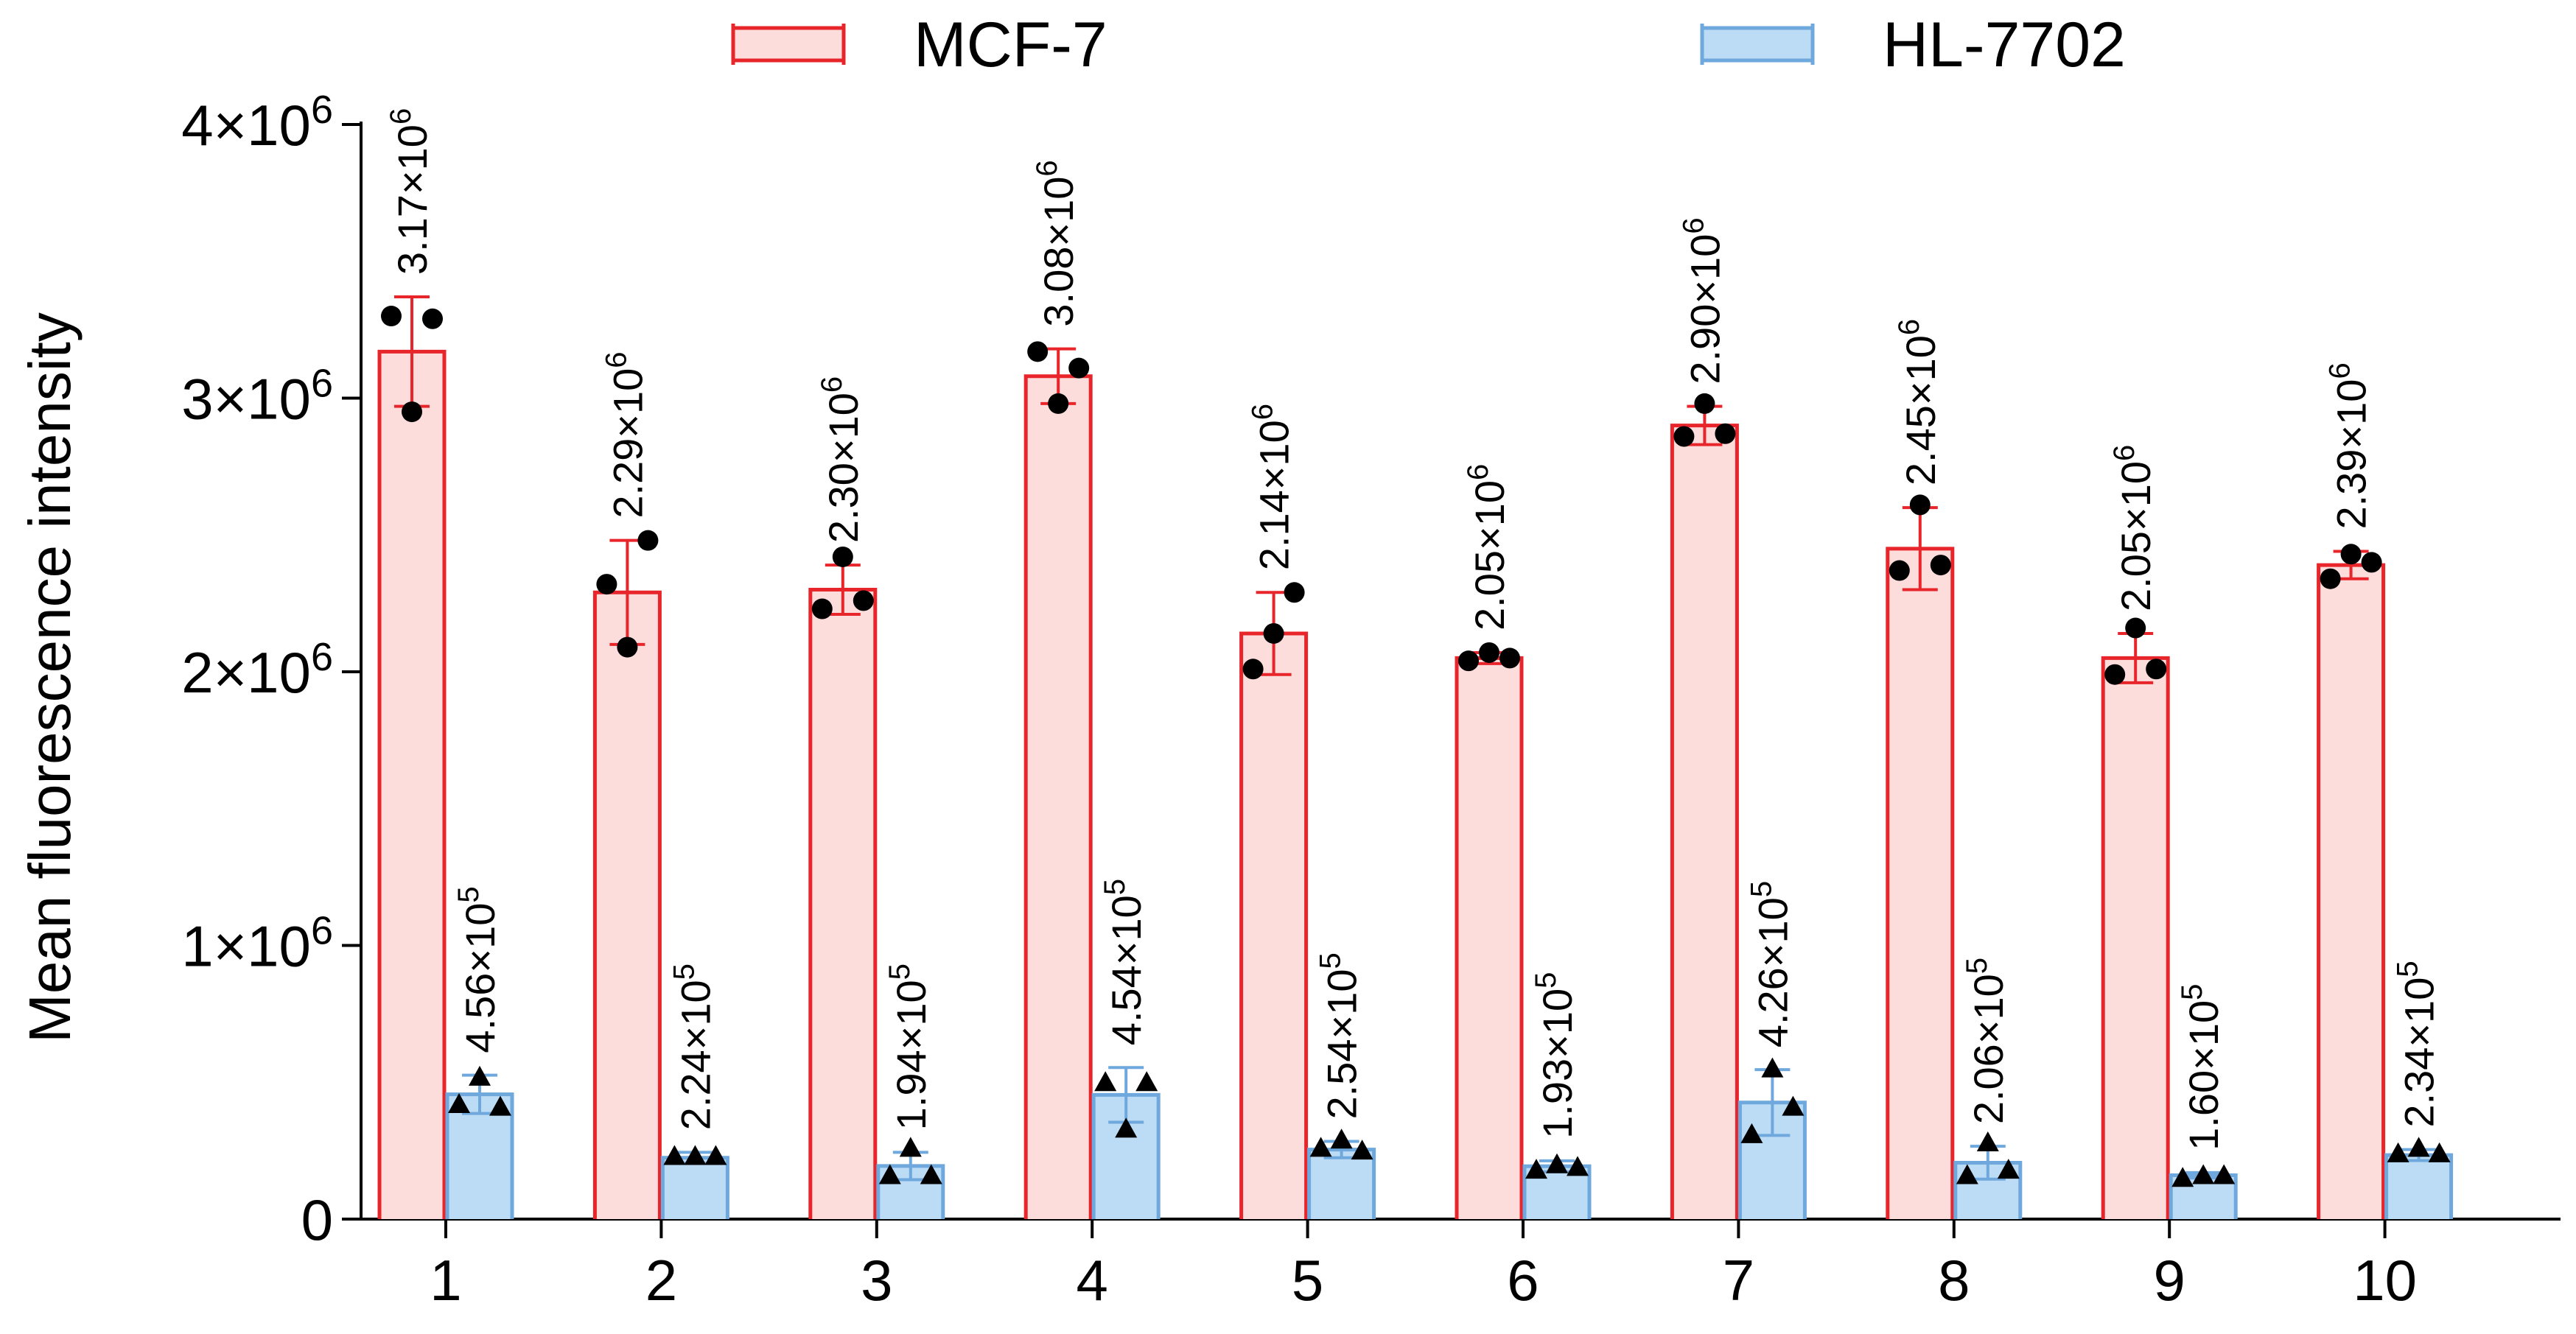  What do you see at coordinates (1555, 1055) in the screenshot?
I see `data-label: 1.93×105` at bounding box center [1555, 1055].